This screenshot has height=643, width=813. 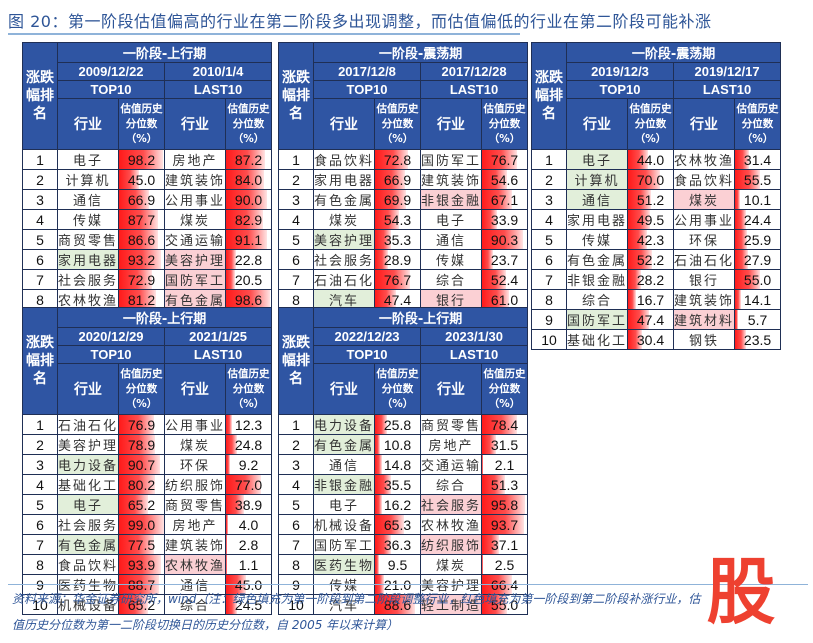 What do you see at coordinates (296, 279) in the screenshot?
I see `rank-cell: 7` at bounding box center [296, 279].